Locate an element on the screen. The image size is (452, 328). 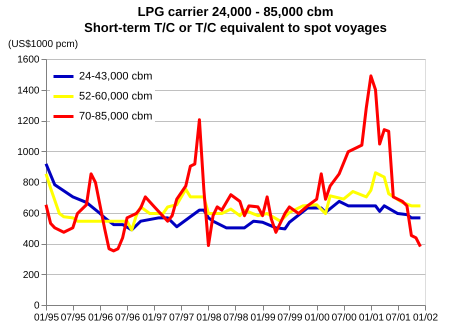
x-tick-label: 01/00 is located at coordinates (317, 318).